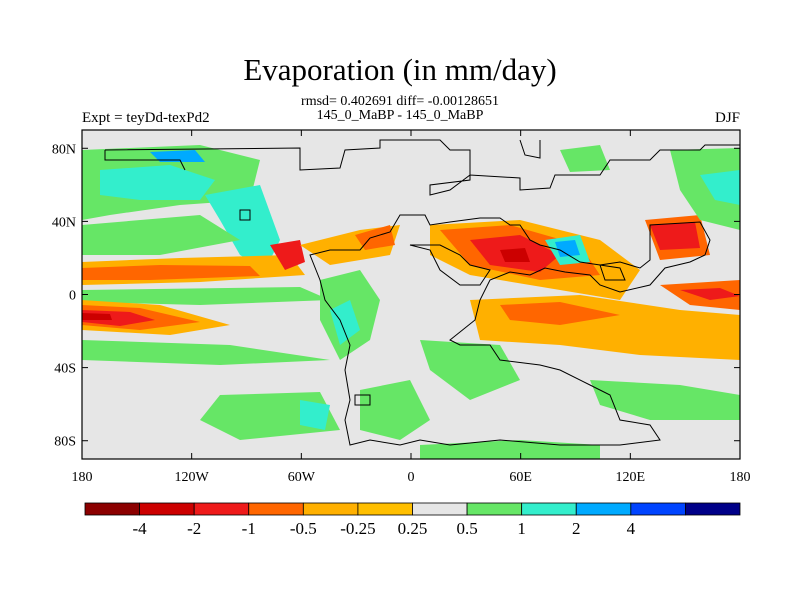  I want to click on colorbar-label: 1, so click(521, 528).